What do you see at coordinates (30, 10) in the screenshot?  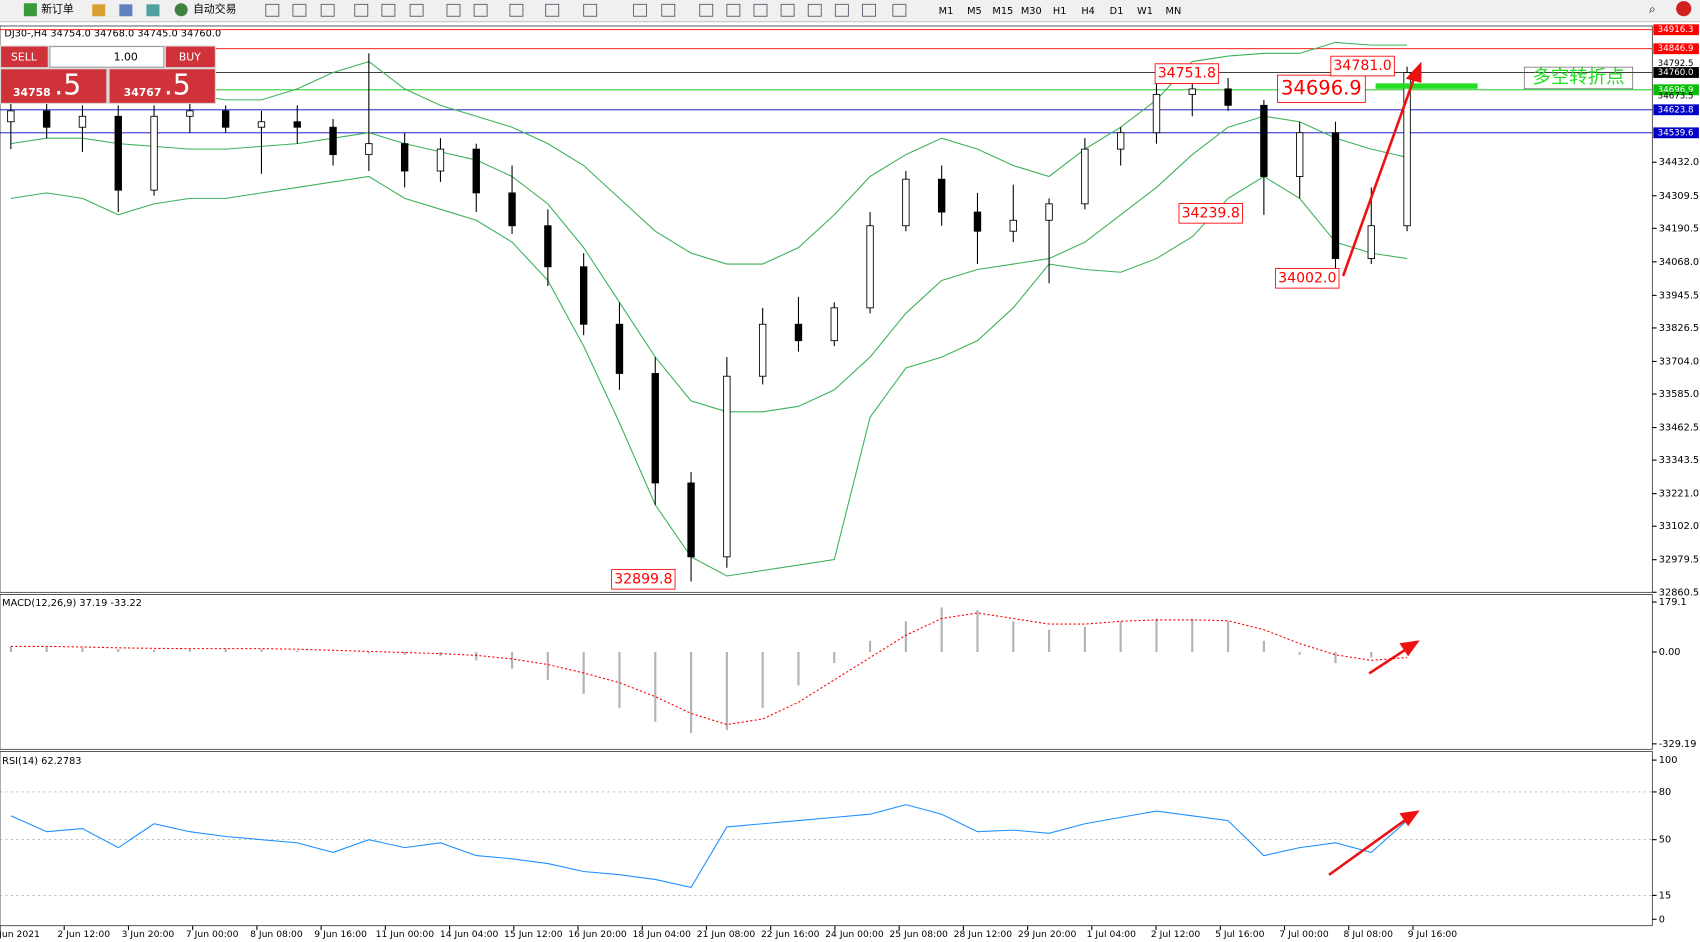 I see `new-order-icon` at bounding box center [30, 10].